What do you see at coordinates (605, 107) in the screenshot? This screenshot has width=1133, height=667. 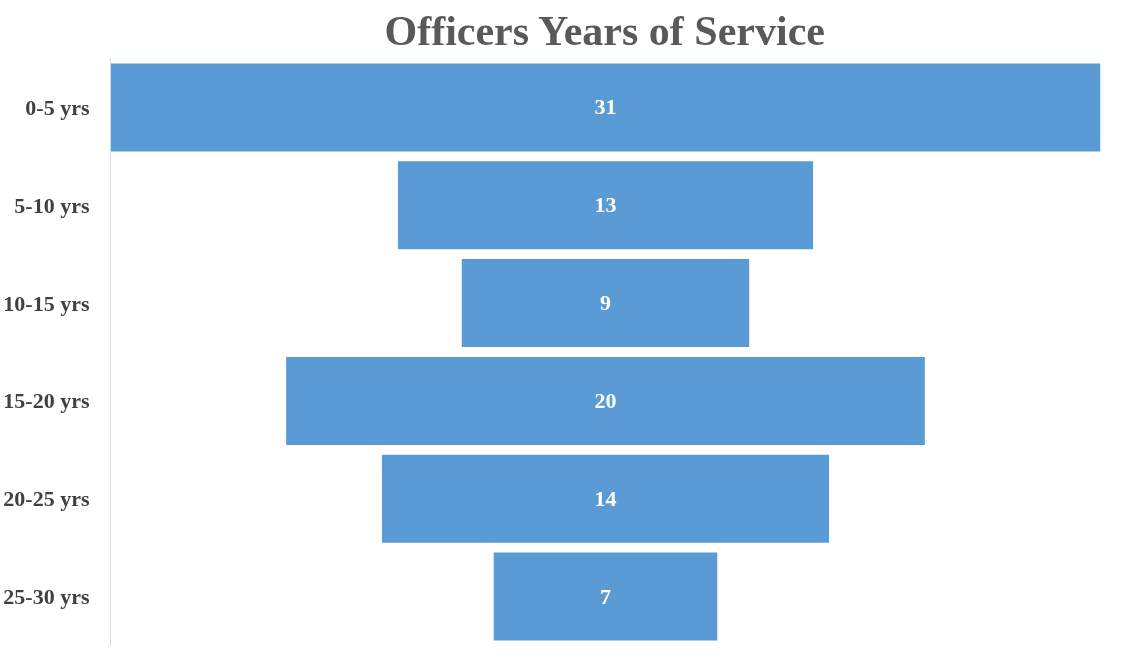 I see `data-label: 31` at bounding box center [605, 107].